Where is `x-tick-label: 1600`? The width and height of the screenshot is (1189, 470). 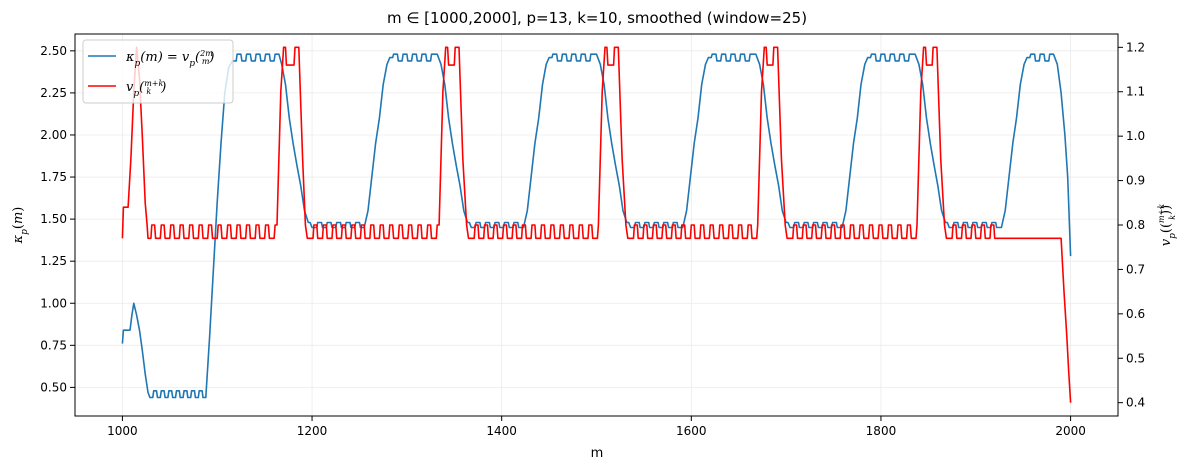
x-tick-label: 1600 is located at coordinates (691, 431).